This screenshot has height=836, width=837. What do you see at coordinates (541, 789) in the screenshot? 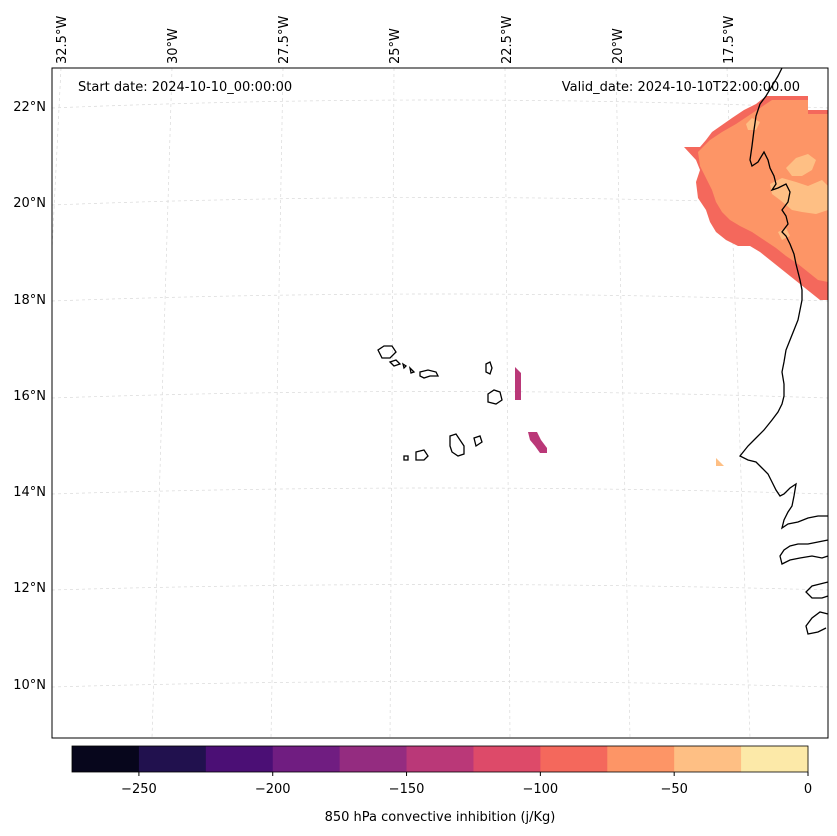
I see `colorbar-tick-label: −100` at bounding box center [541, 789].